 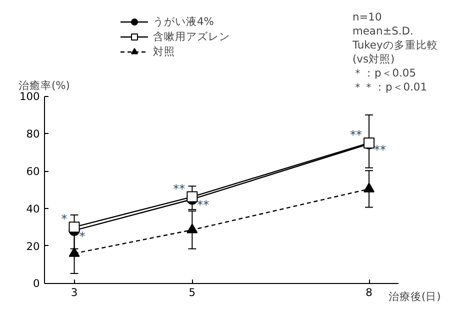 What do you see at coordinates (74, 293) in the screenshot?
I see `x-tick-label: 3` at bounding box center [74, 293].